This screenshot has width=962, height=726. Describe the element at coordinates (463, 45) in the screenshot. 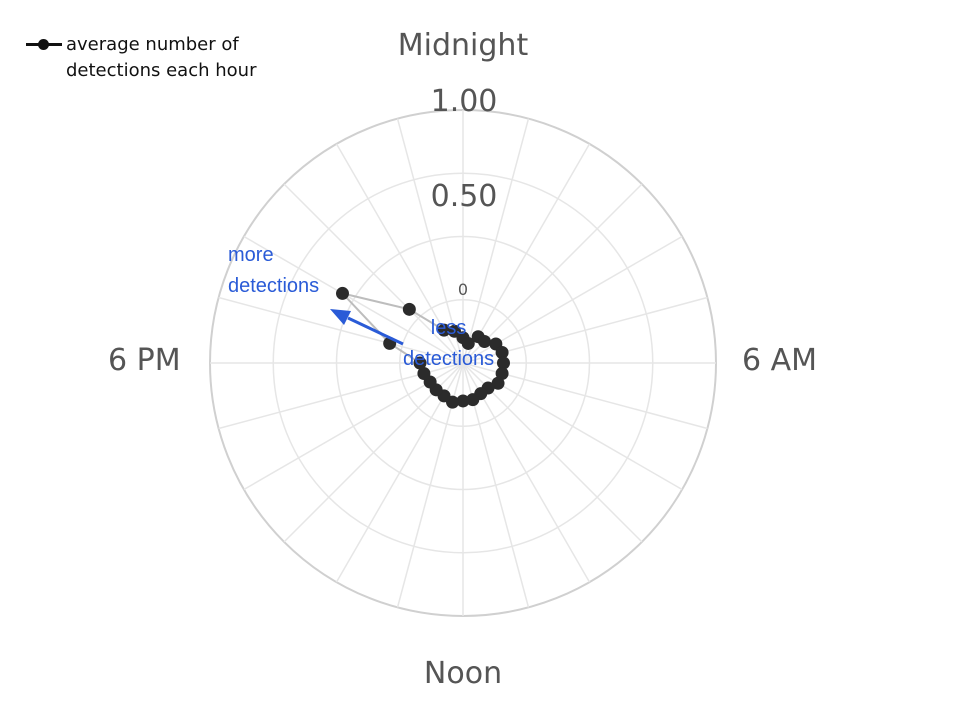

I see `label-midnight: Midnight` at that location.